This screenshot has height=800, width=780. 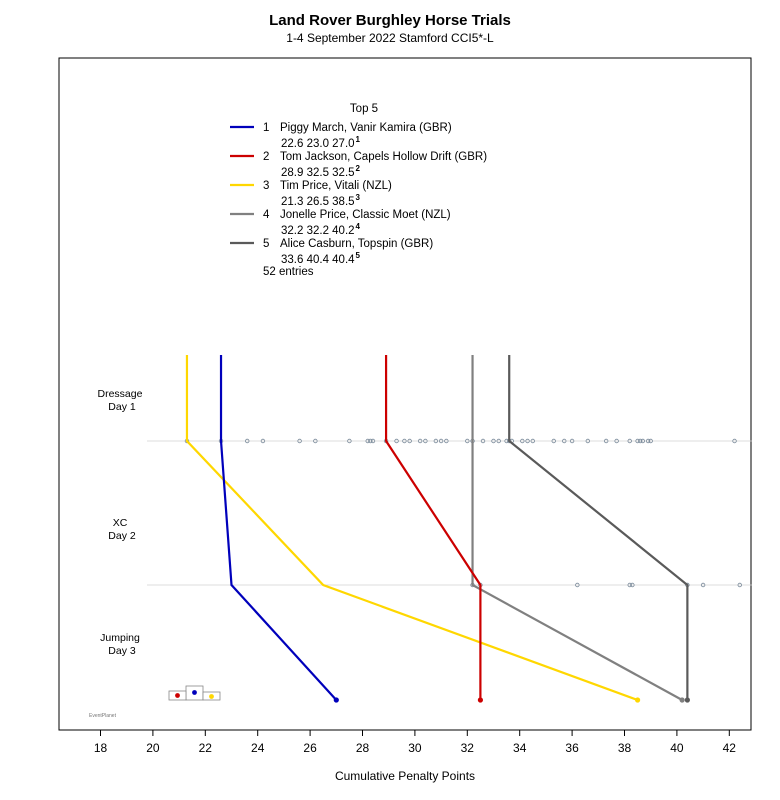 I want to click on x-axis-label: Cumulative Penalty Points, so click(x=405, y=776).